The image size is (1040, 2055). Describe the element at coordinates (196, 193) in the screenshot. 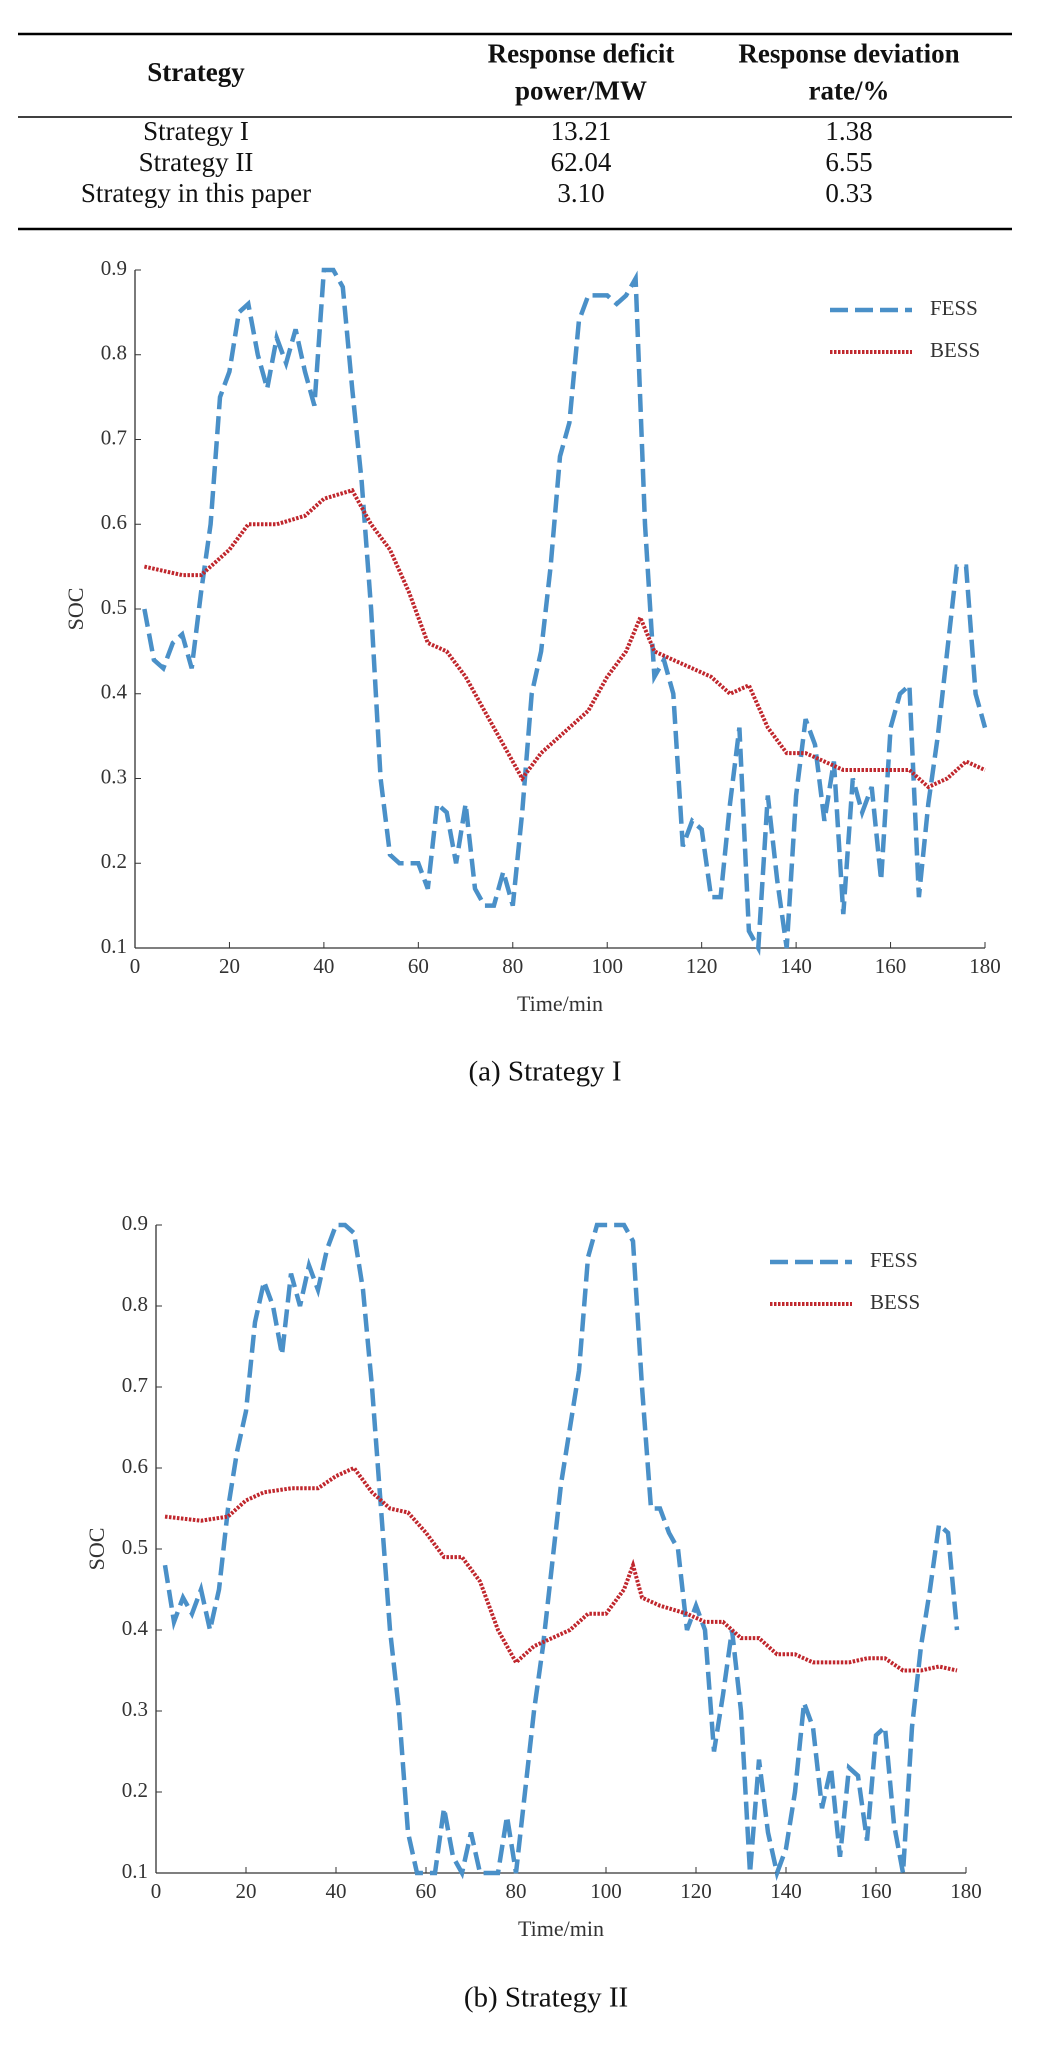

I see `table-cell: Strategy in this paper` at that location.